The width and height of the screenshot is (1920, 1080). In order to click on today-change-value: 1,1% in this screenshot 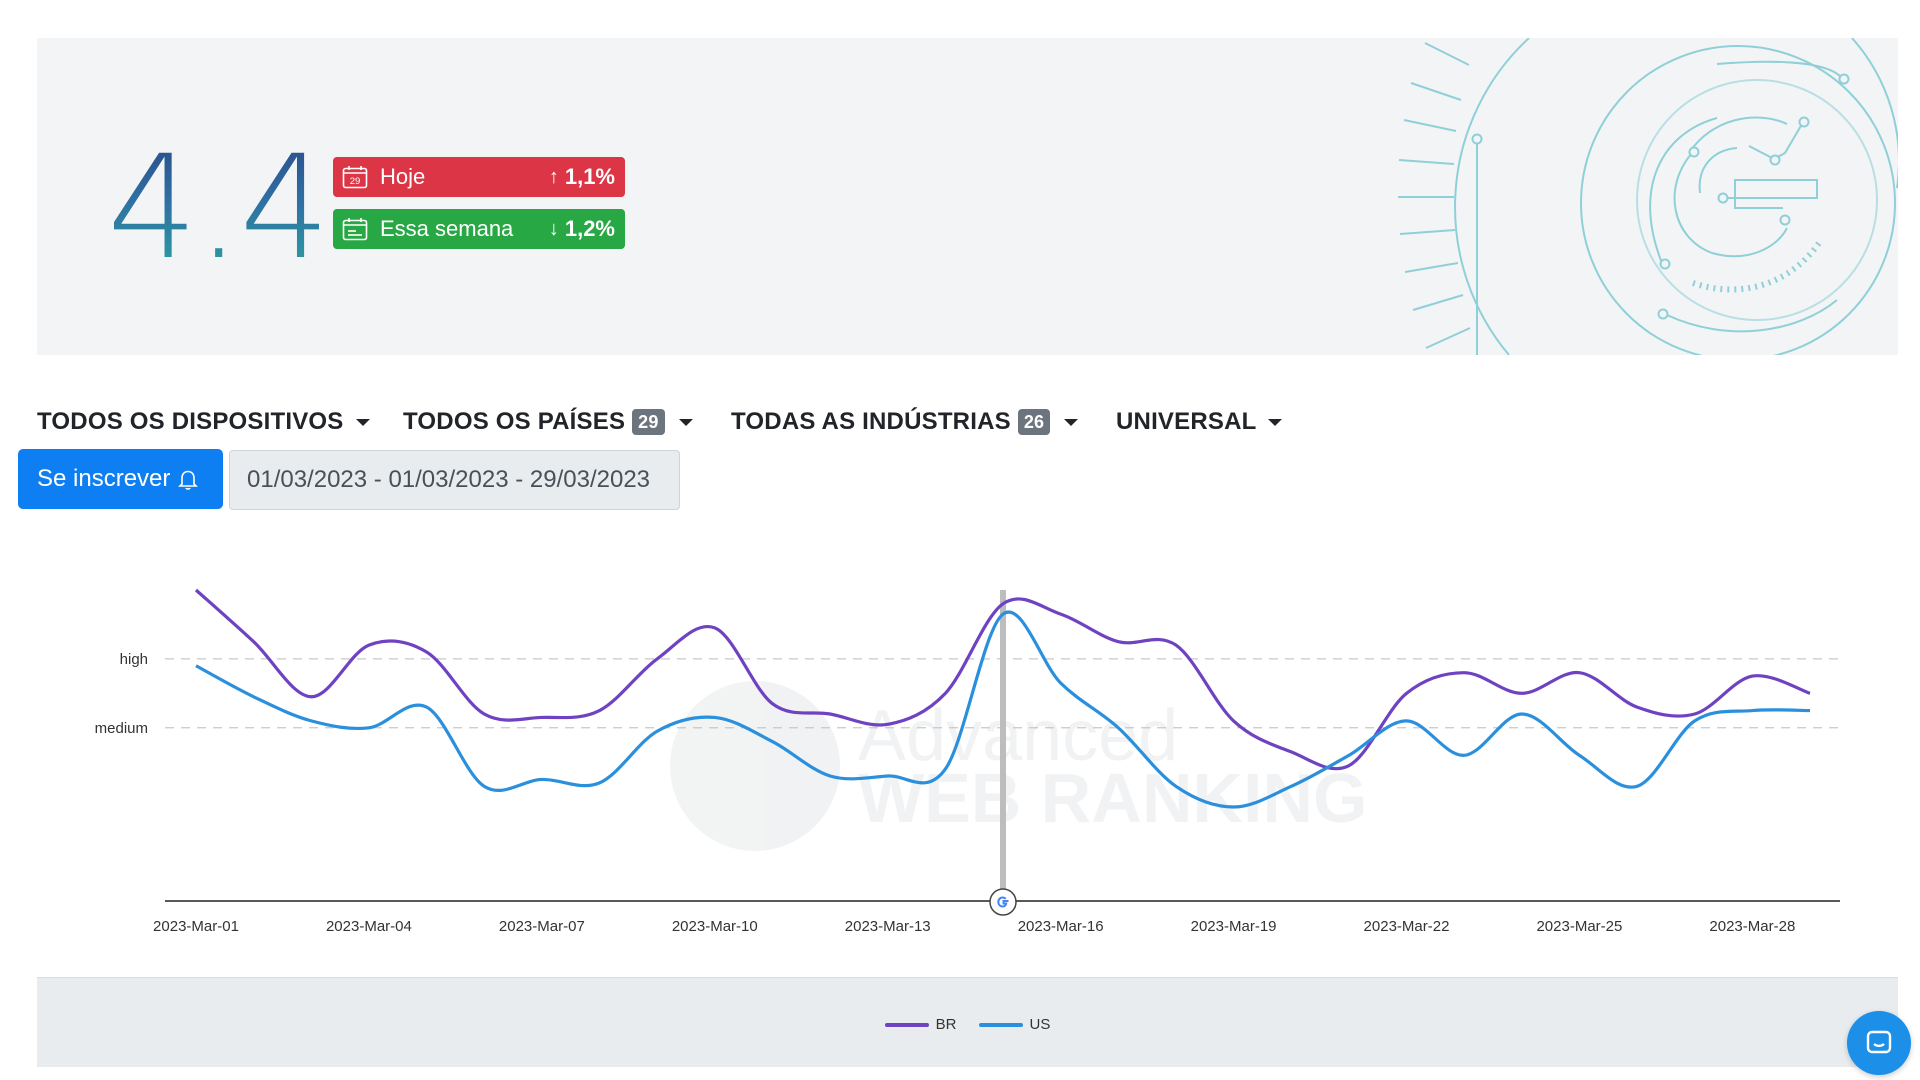, I will do `click(589, 176)`.